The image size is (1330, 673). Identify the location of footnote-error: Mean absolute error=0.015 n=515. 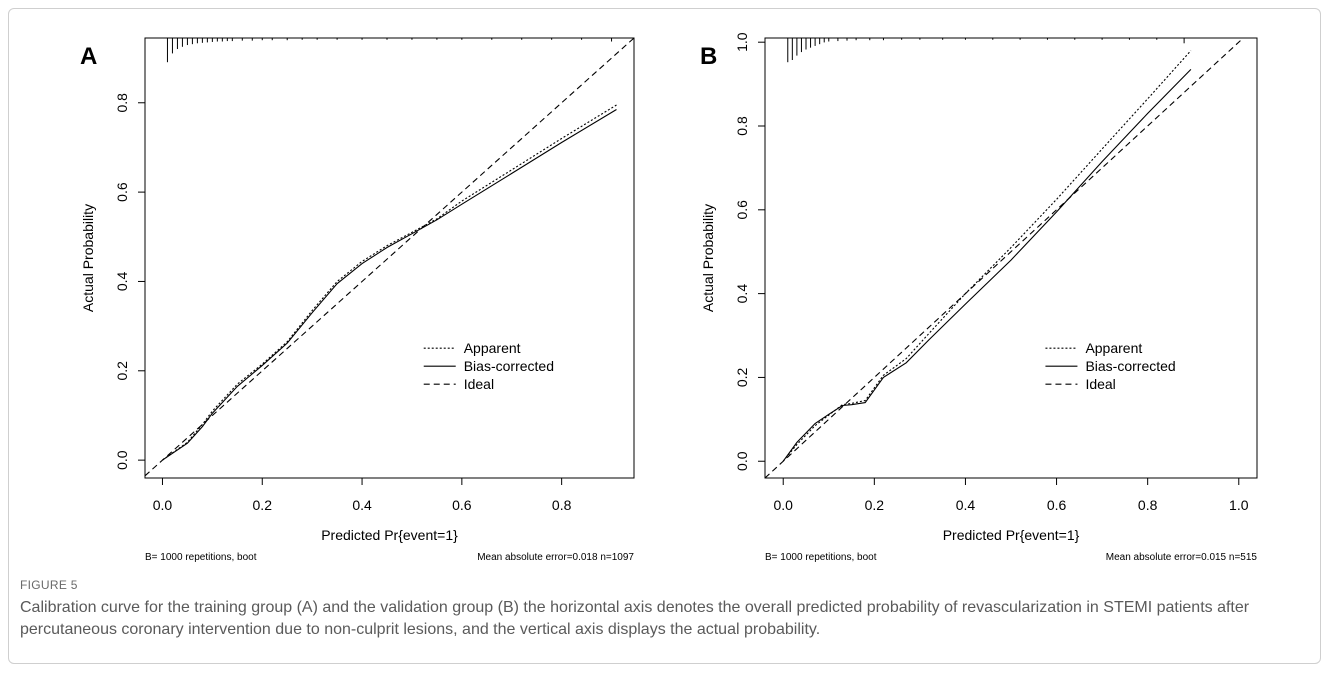
(1182, 557).